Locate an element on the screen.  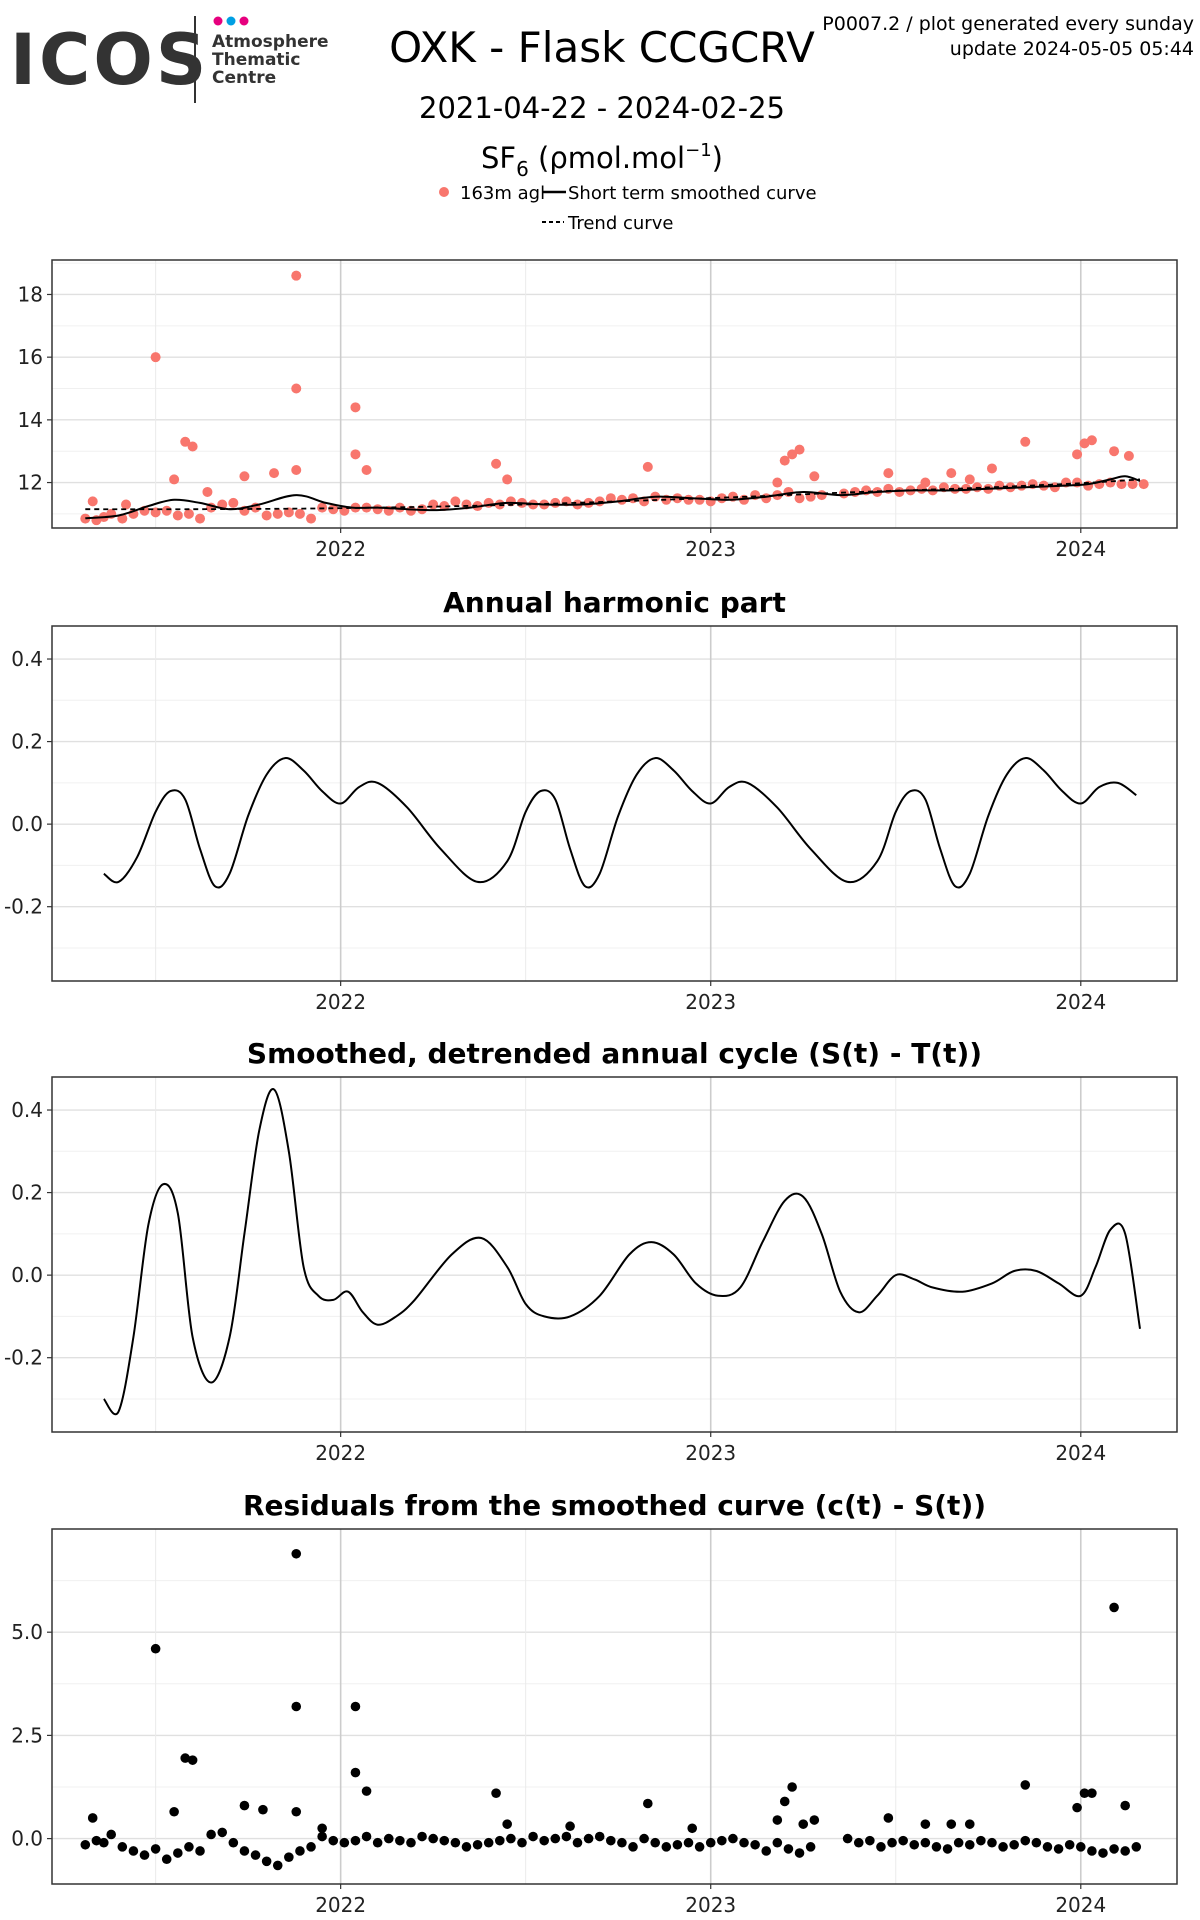
y-tick-label: 0.2 is located at coordinates (27, 1193).